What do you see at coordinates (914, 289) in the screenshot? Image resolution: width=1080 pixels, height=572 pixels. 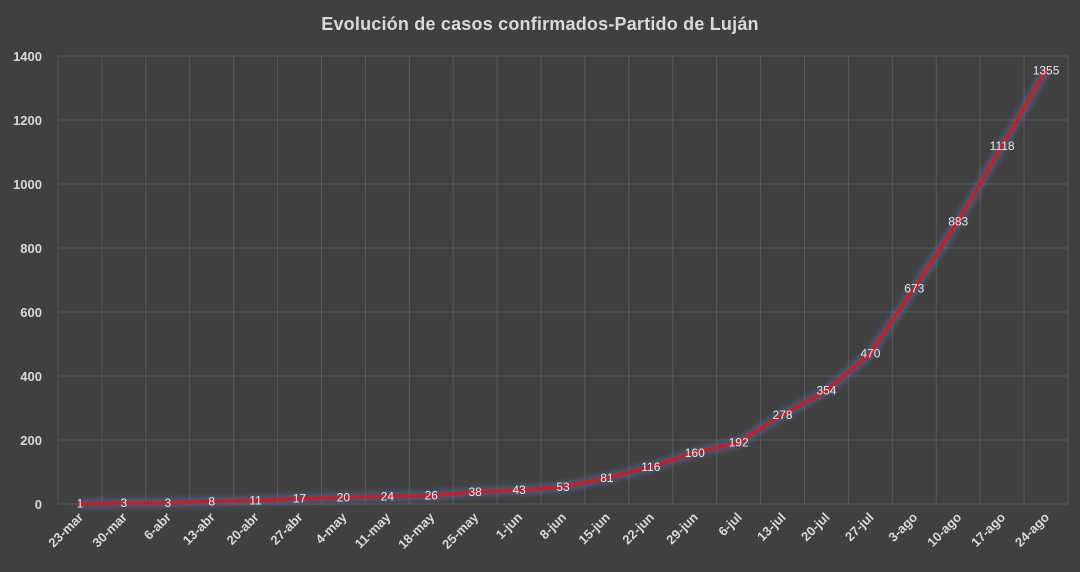 I see `data-label: 673` at bounding box center [914, 289].